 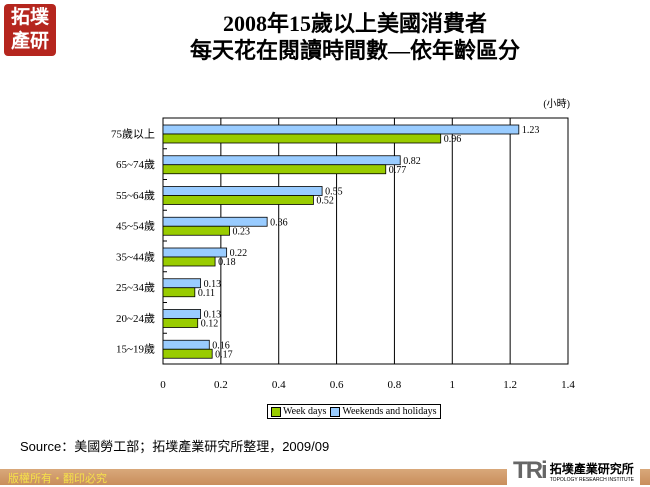 What do you see at coordinates (279, 385) in the screenshot?
I see `x-tick-label: 0.4` at bounding box center [279, 385].